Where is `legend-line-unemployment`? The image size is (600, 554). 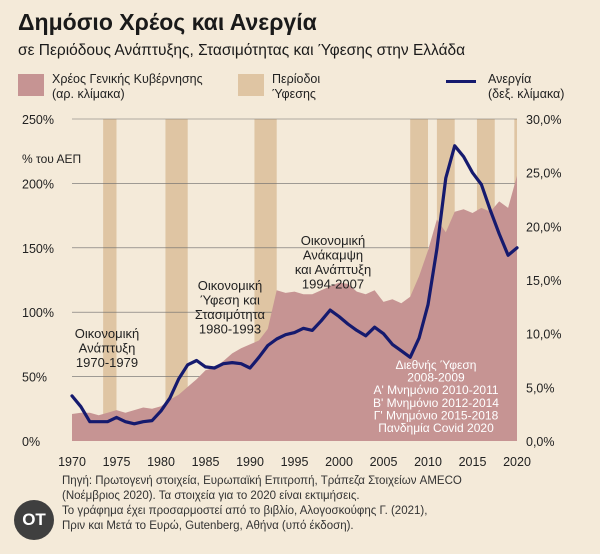 legend-line-unemployment is located at coordinates (461, 81).